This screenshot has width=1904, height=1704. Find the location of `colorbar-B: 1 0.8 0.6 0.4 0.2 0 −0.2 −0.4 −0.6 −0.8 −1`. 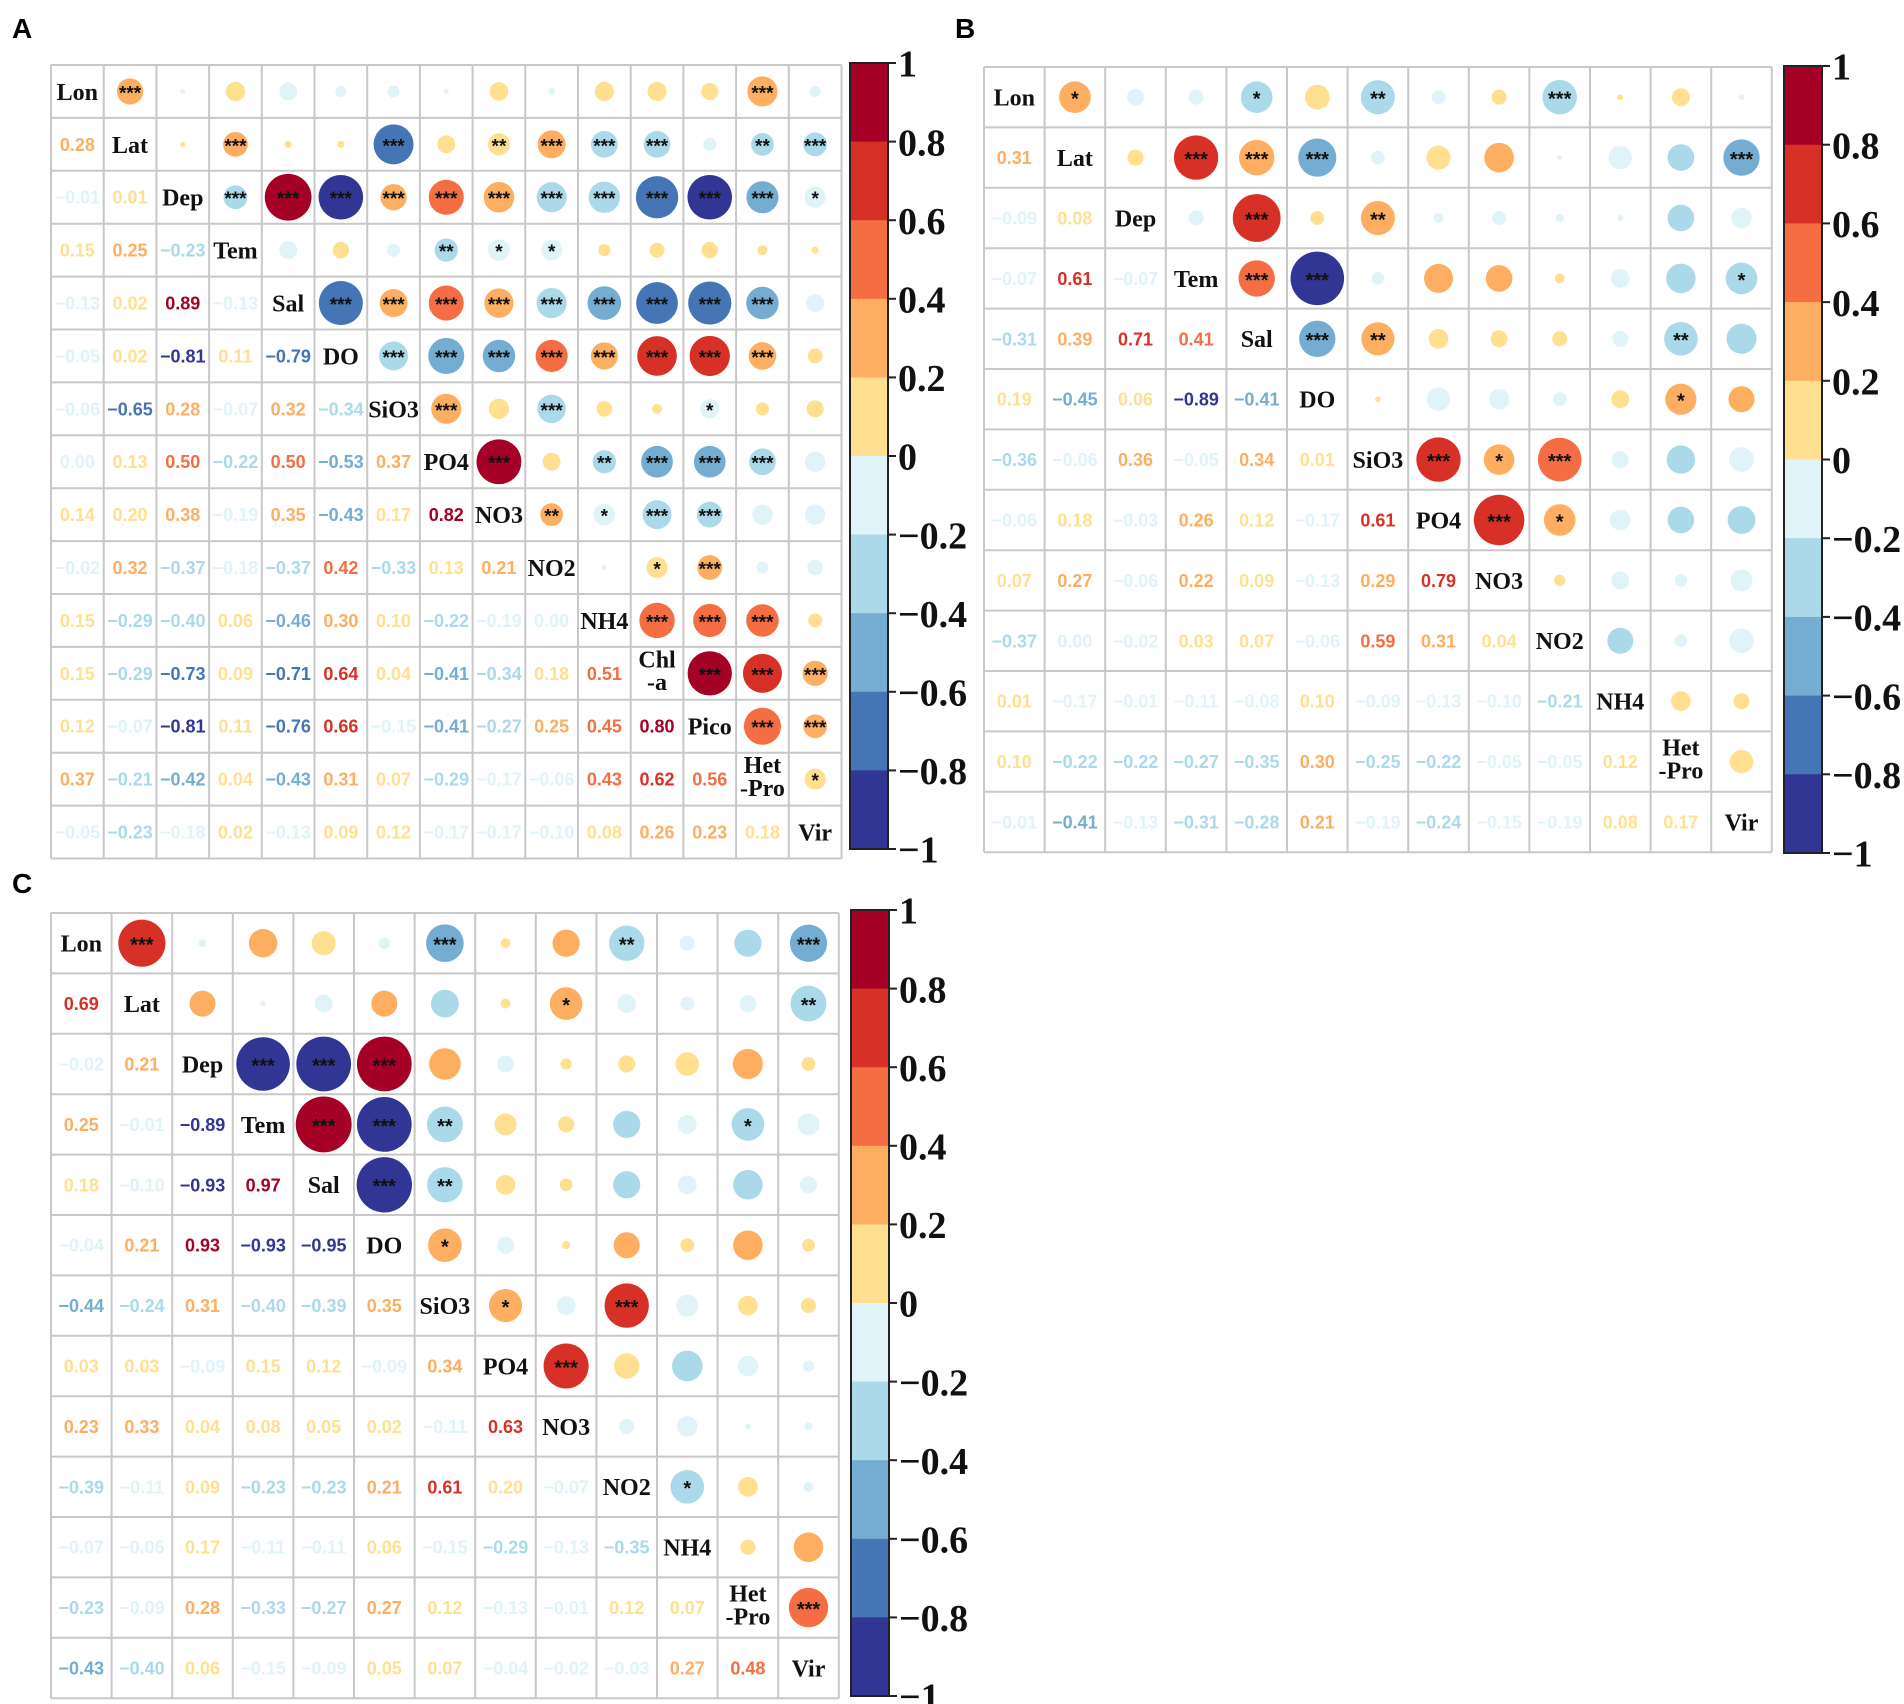

colorbar-B: 1 0.8 0.6 0.4 0.2 0 −0.2 −0.4 −0.6 −0.8 −1 is located at coordinates (1842, 461).